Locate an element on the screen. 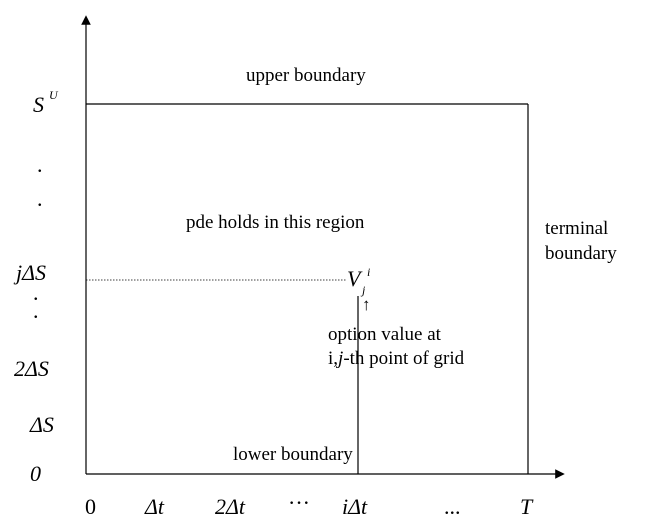 The image size is (648, 527). y-label-2ds: 2ΔS is located at coordinates (31, 368).